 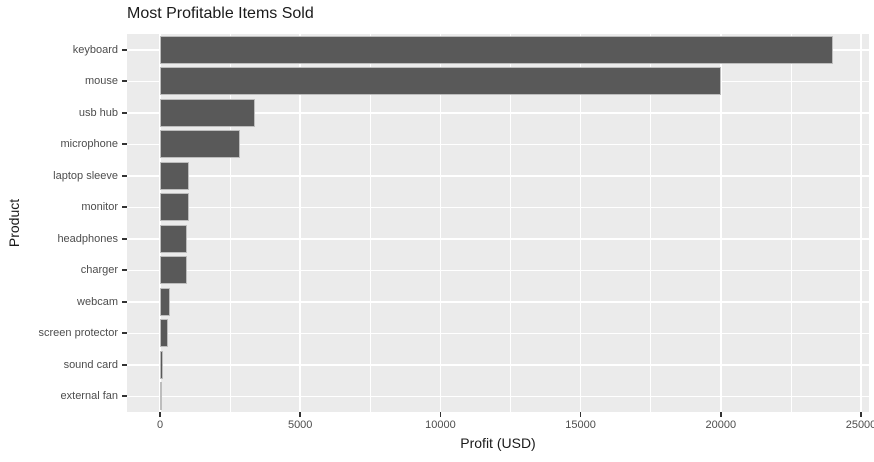 What do you see at coordinates (99, 270) in the screenshot?
I see `y-tick-label: charger` at bounding box center [99, 270].